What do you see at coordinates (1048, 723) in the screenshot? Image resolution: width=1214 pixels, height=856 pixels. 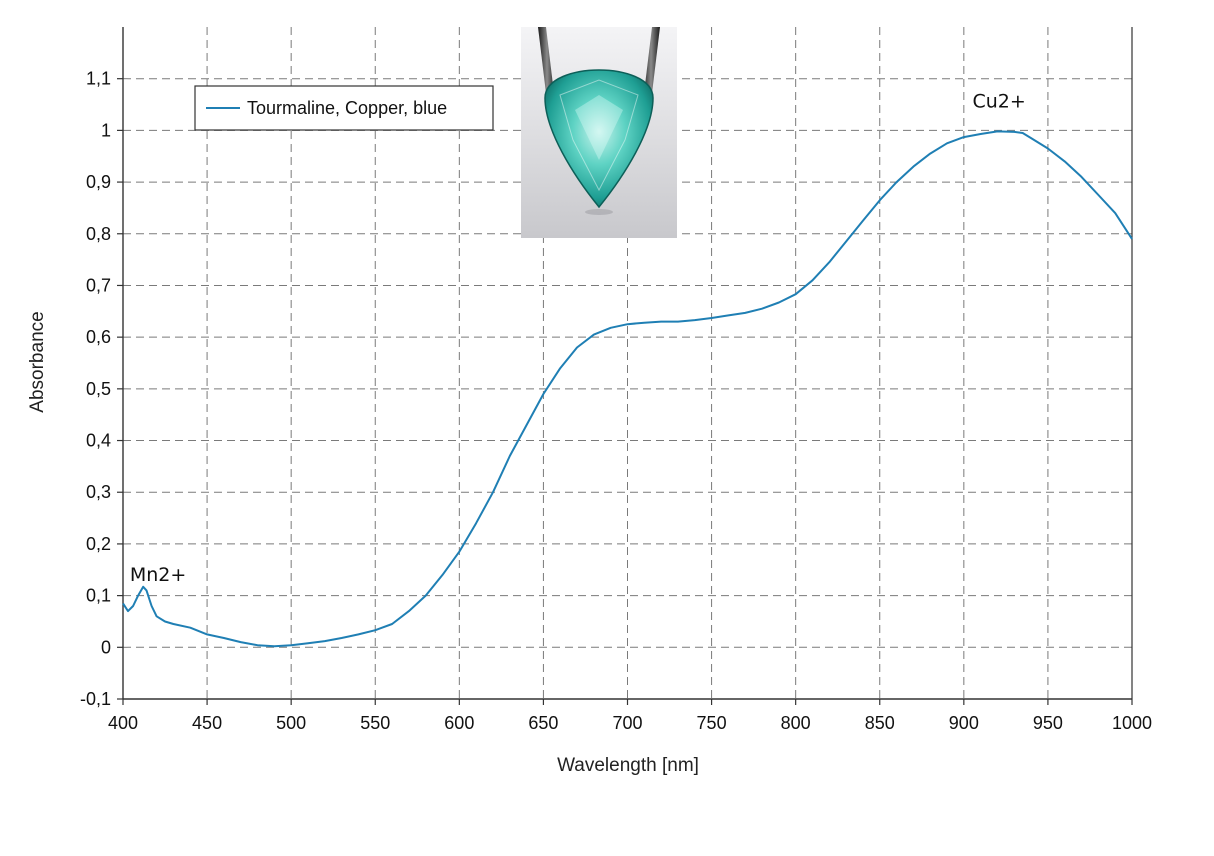 I see `x-tick-label: 950` at bounding box center [1048, 723].